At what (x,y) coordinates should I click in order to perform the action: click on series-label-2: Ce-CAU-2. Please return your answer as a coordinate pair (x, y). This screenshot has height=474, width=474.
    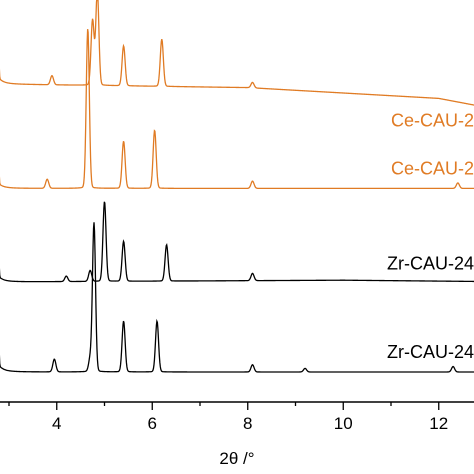
    Looking at the image, I should click on (432, 168).